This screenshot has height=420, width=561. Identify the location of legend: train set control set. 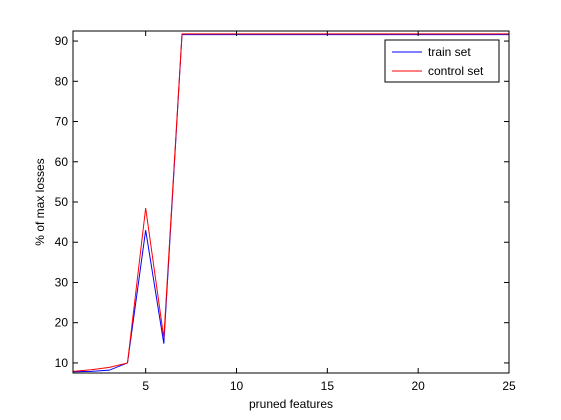
(442, 61).